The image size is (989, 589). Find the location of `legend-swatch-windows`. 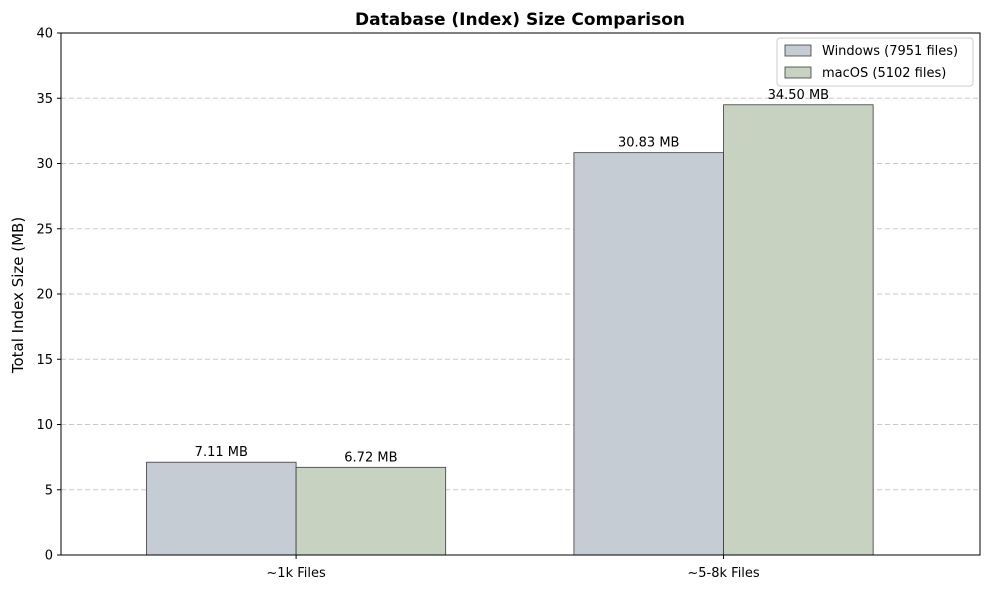

legend-swatch-windows is located at coordinates (798, 50).